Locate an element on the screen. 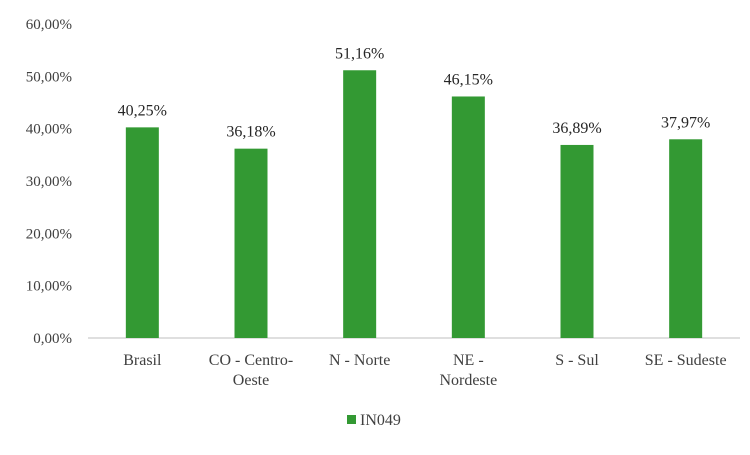  y-tick-label: 40,00% is located at coordinates (49, 130).